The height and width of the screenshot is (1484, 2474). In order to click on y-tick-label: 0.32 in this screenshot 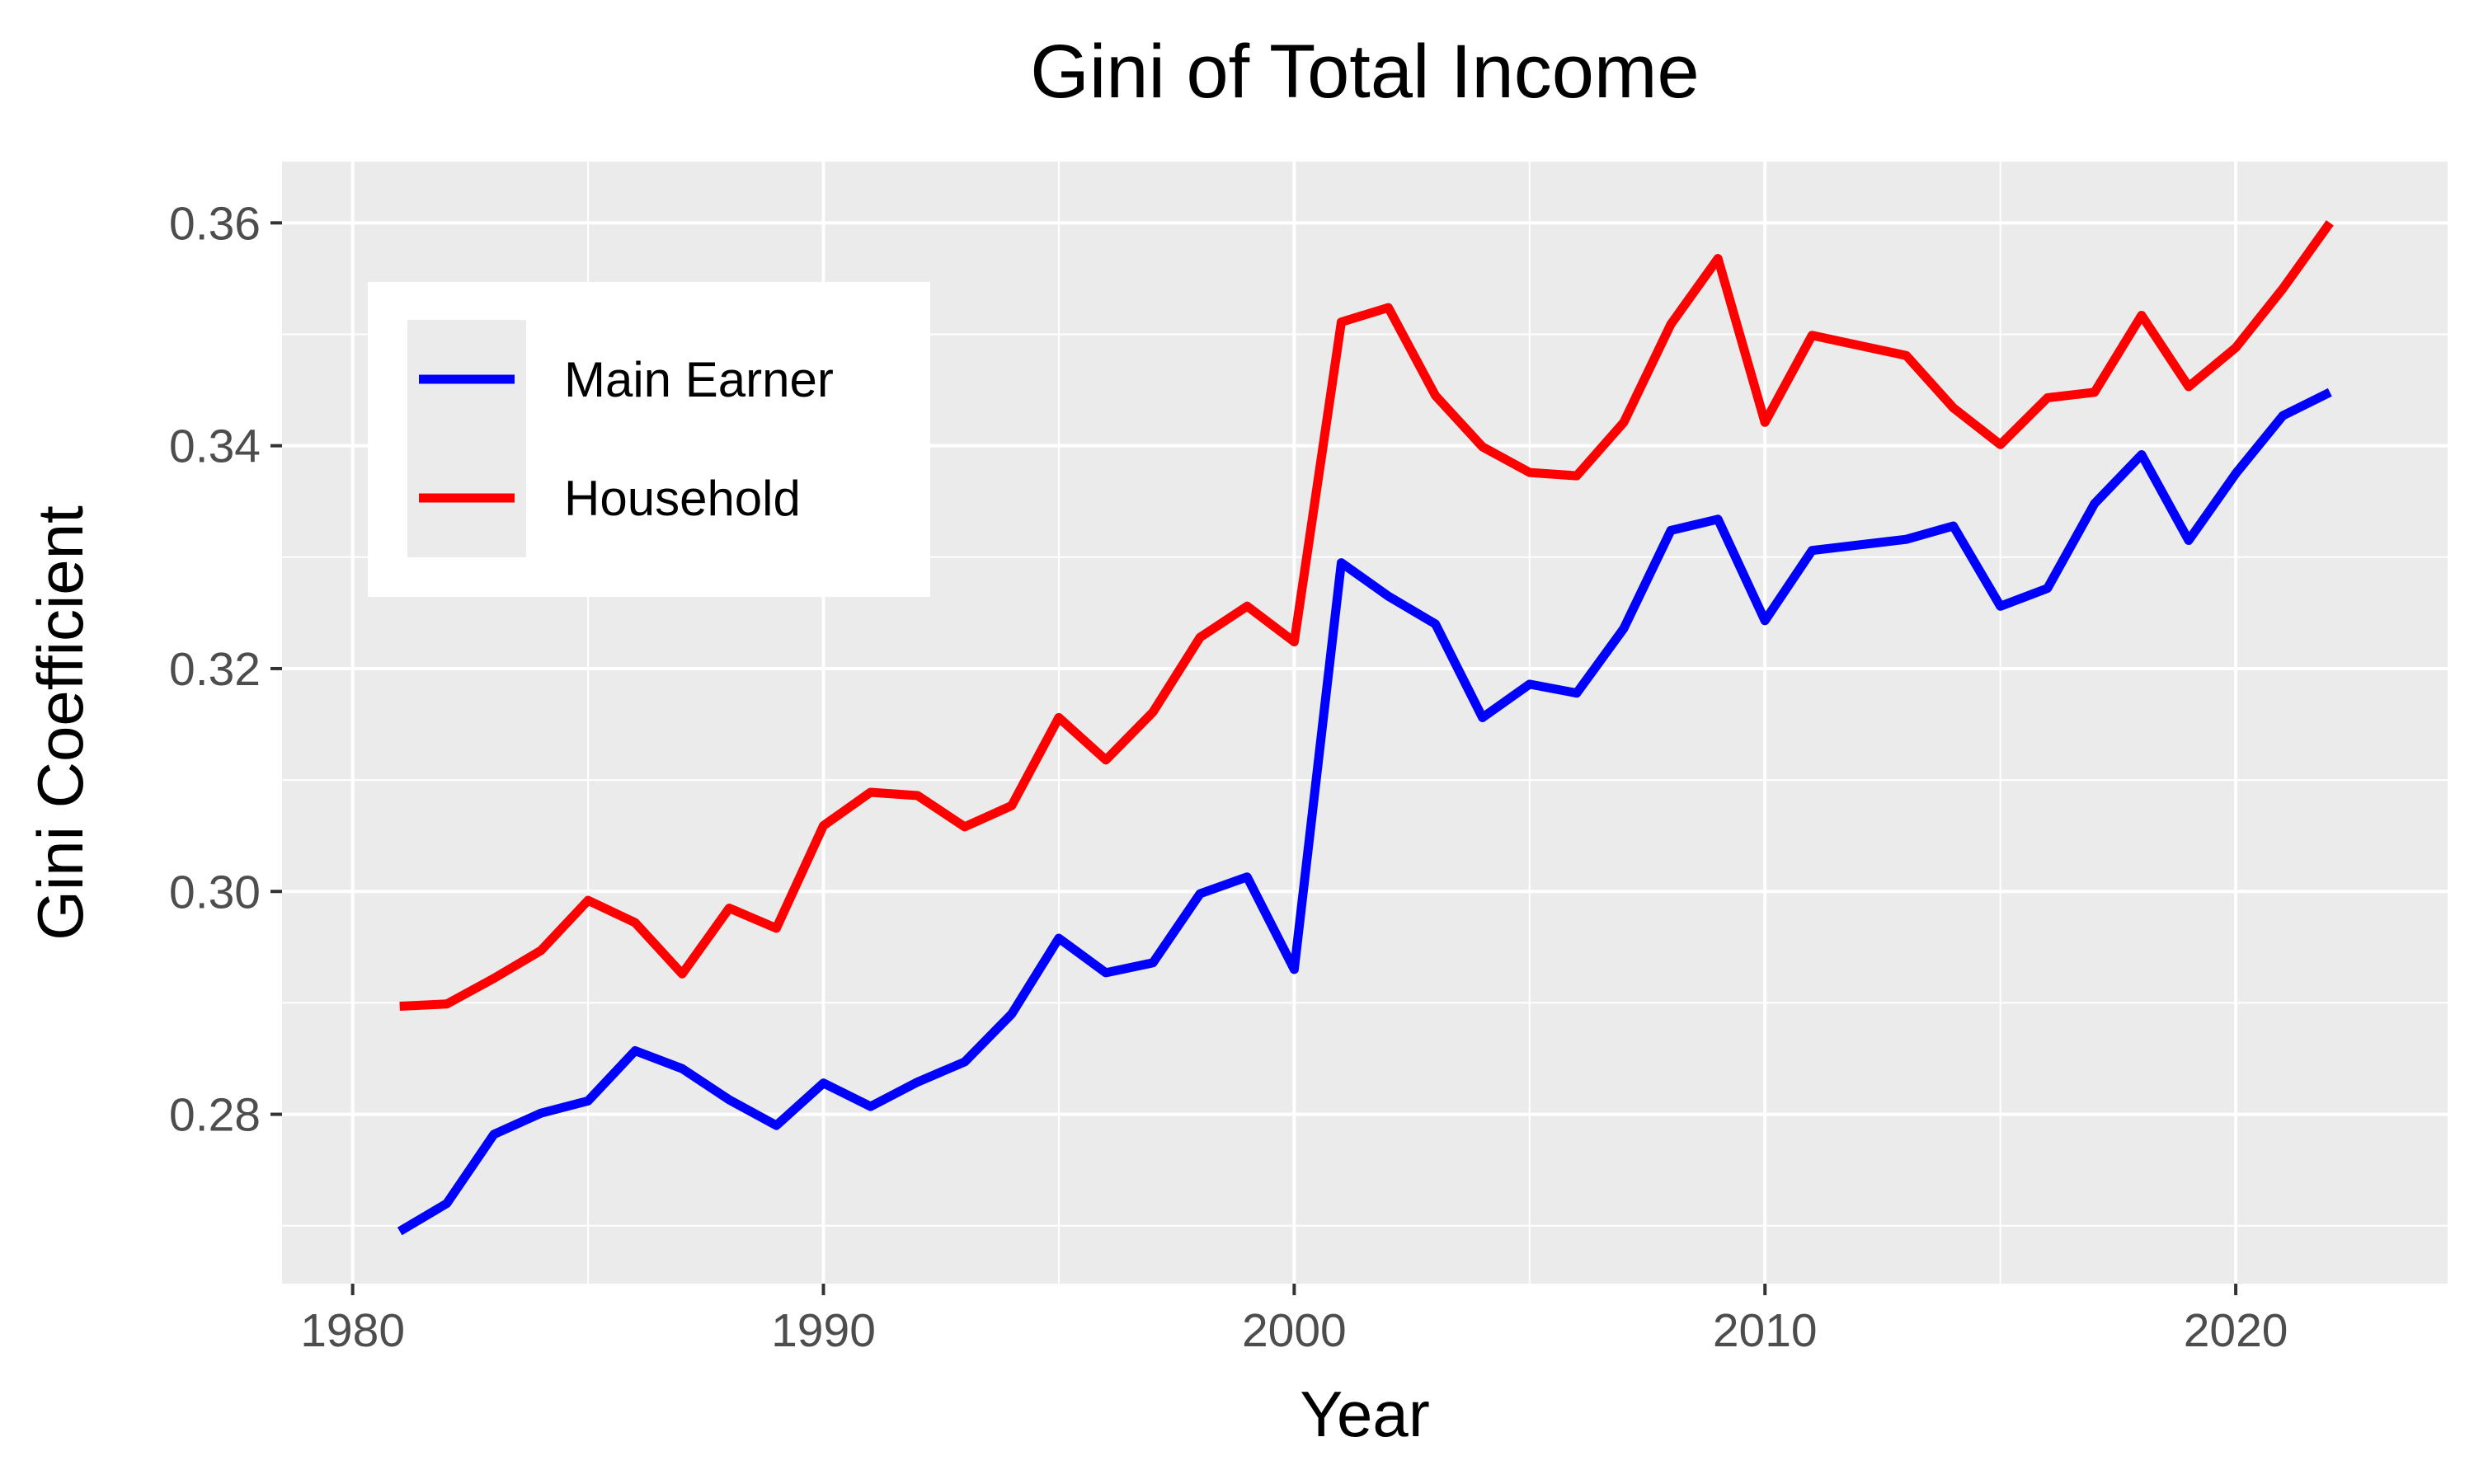, I will do `click(215, 669)`.